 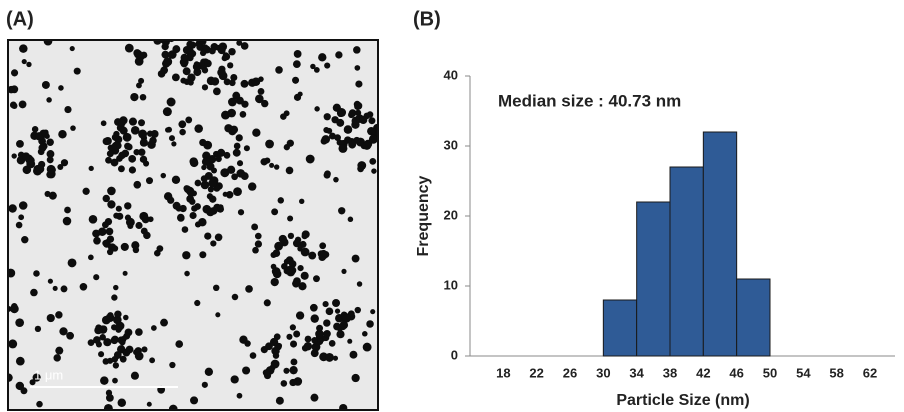 I want to click on x-tick-label: 30, so click(x=603, y=372).